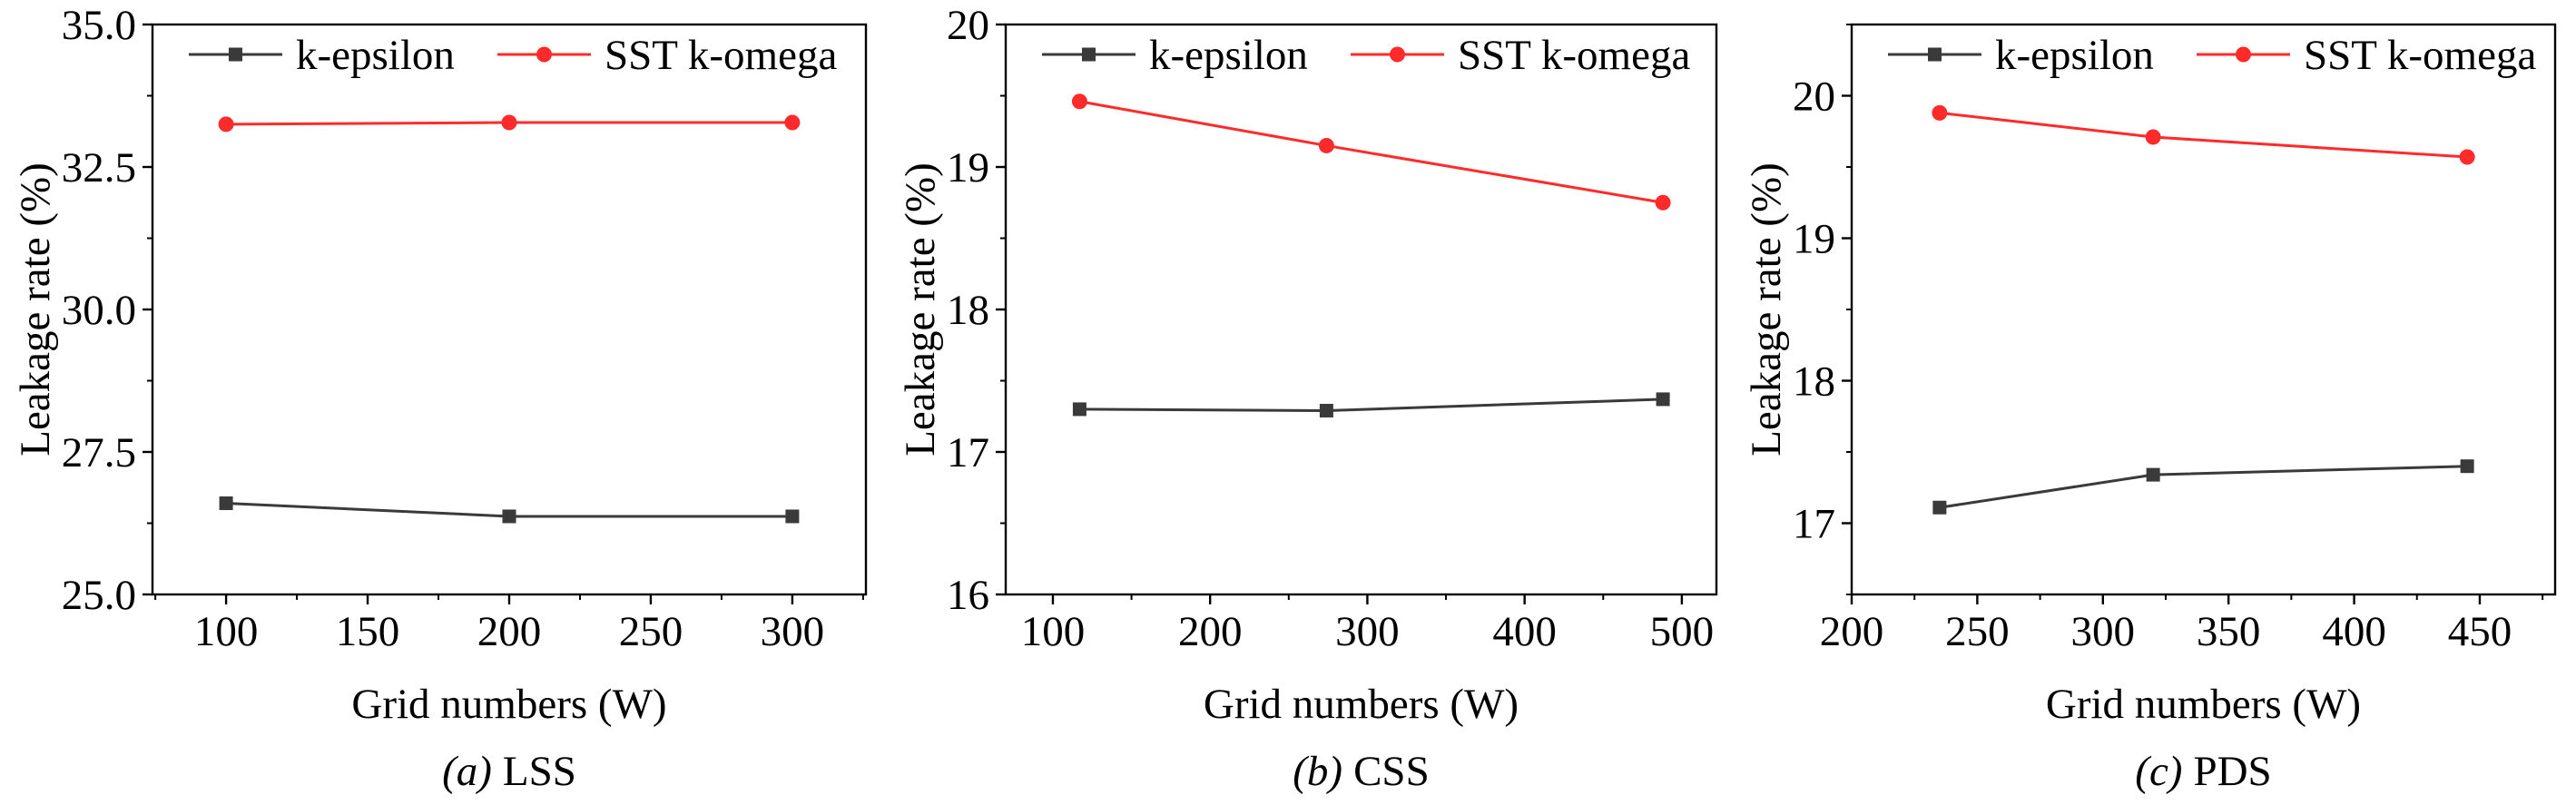  What do you see at coordinates (99, 452) in the screenshot?
I see `y-tick-label: 27.5` at bounding box center [99, 452].